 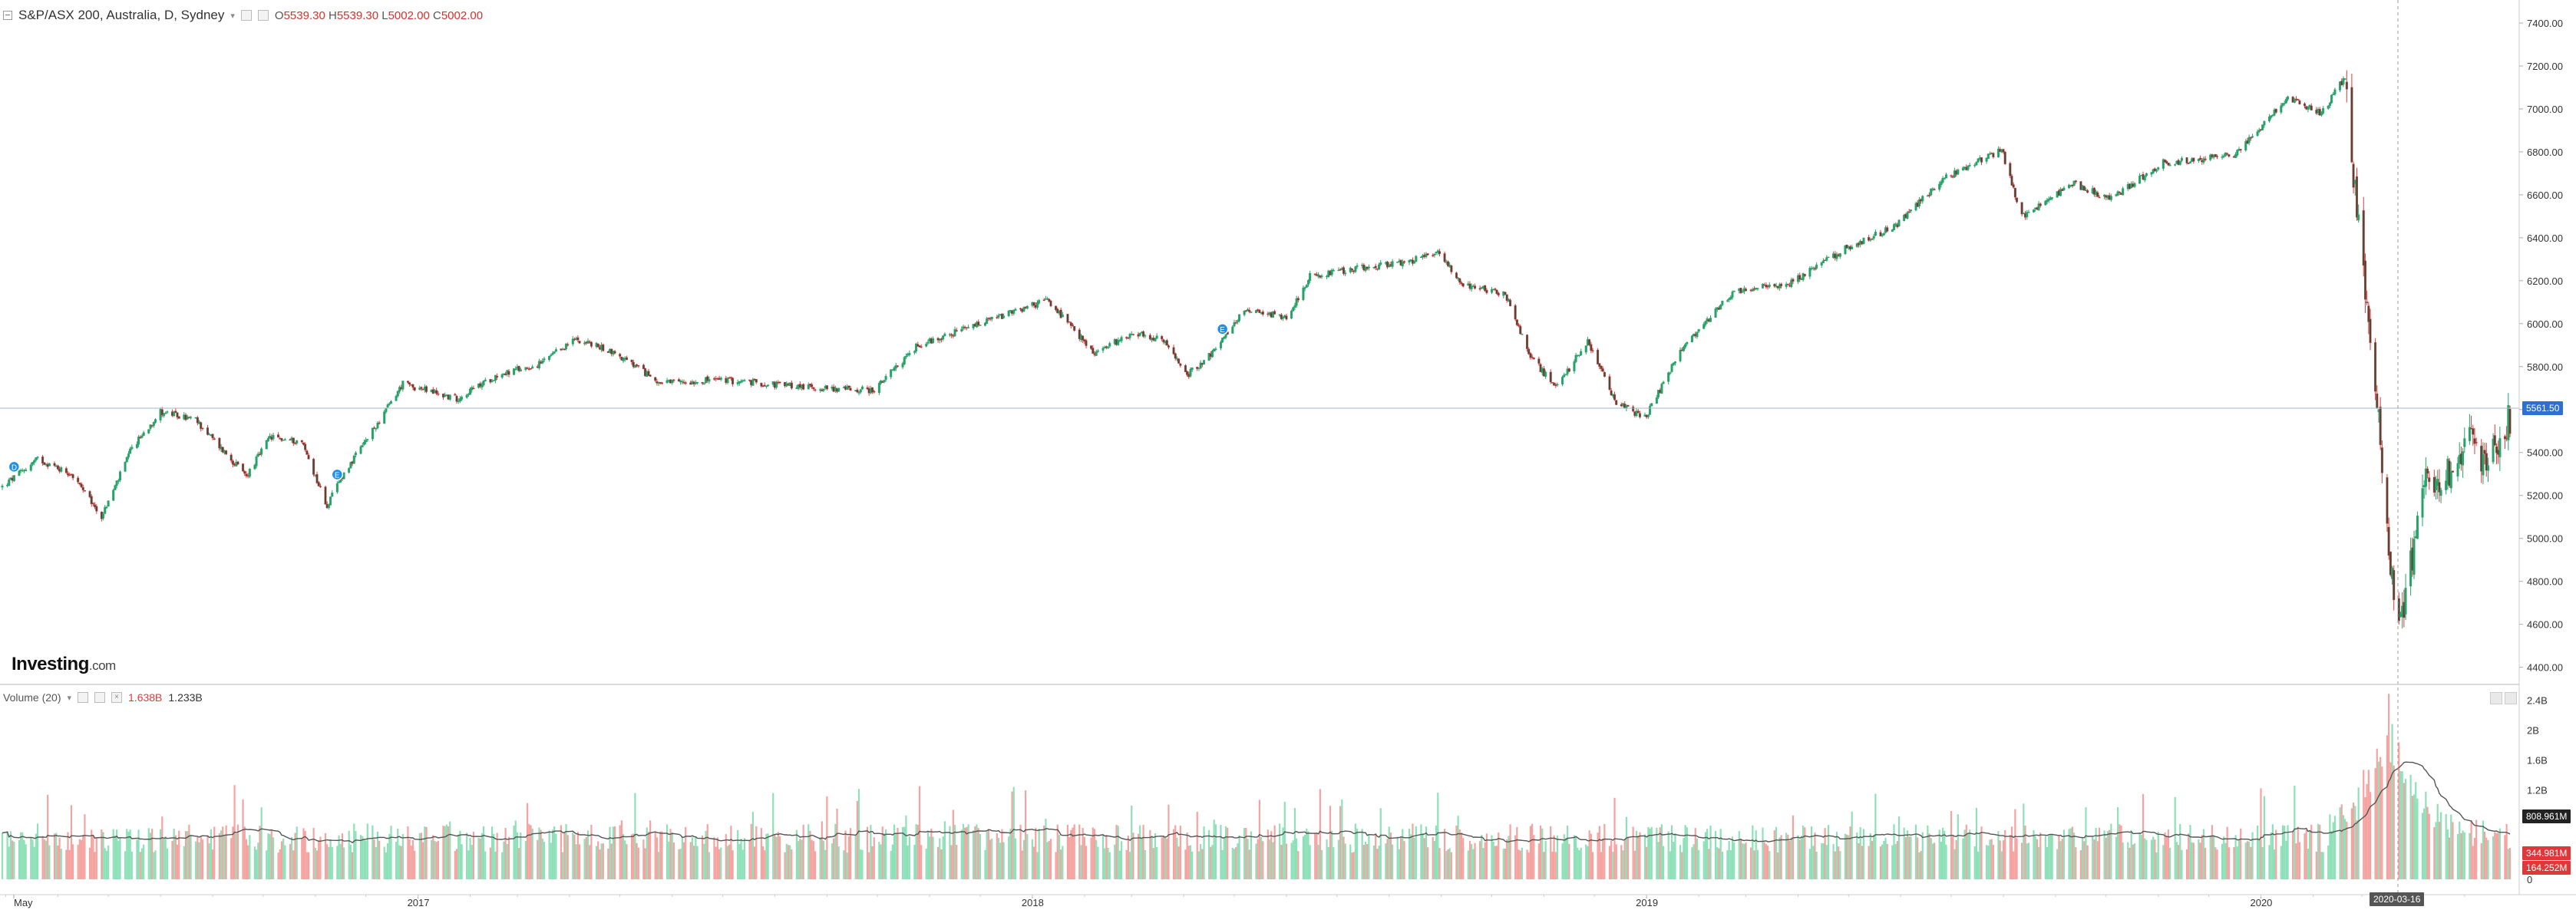 I want to click on volume-title: Volume (20), so click(x=32, y=697).